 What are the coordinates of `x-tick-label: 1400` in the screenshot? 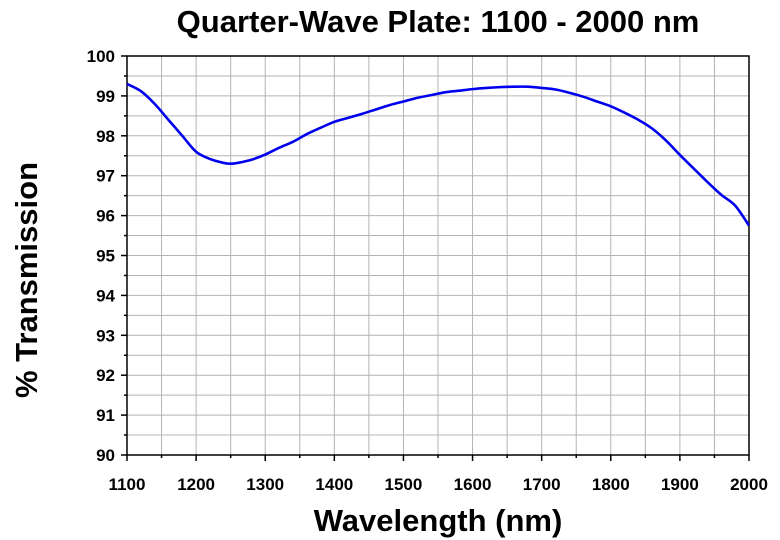 It's located at (334, 484).